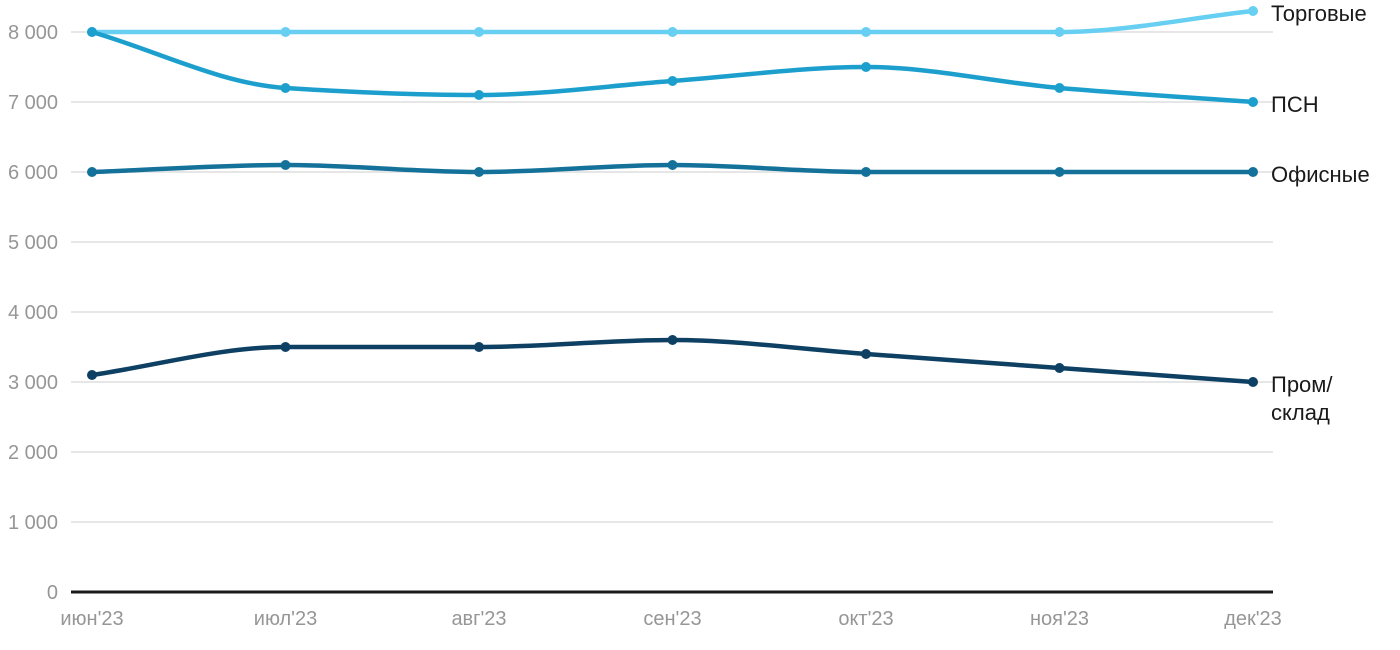 The width and height of the screenshot is (1400, 650). I want to click on y-axis-label: 0, so click(52, 593).